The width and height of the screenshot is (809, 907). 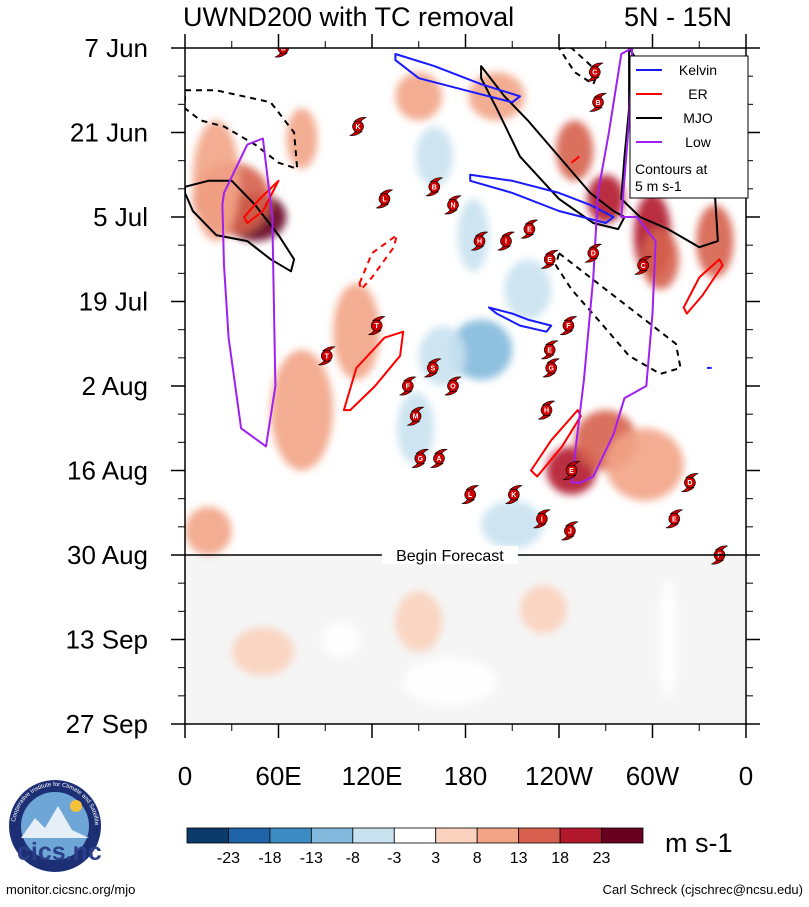 I want to click on tc-letter: L, so click(x=384, y=199).